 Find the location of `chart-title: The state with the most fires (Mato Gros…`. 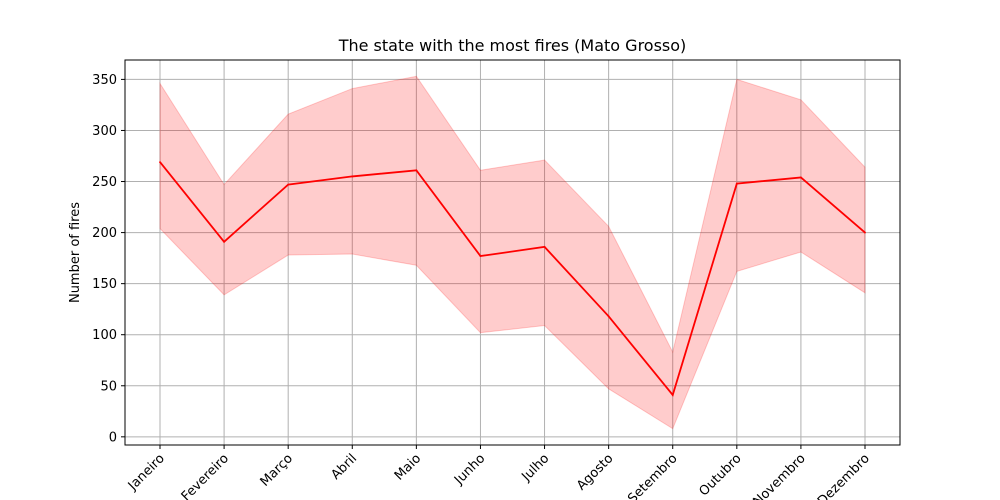

chart-title: The state with the most fires (Mato Gros… is located at coordinates (512, 45).